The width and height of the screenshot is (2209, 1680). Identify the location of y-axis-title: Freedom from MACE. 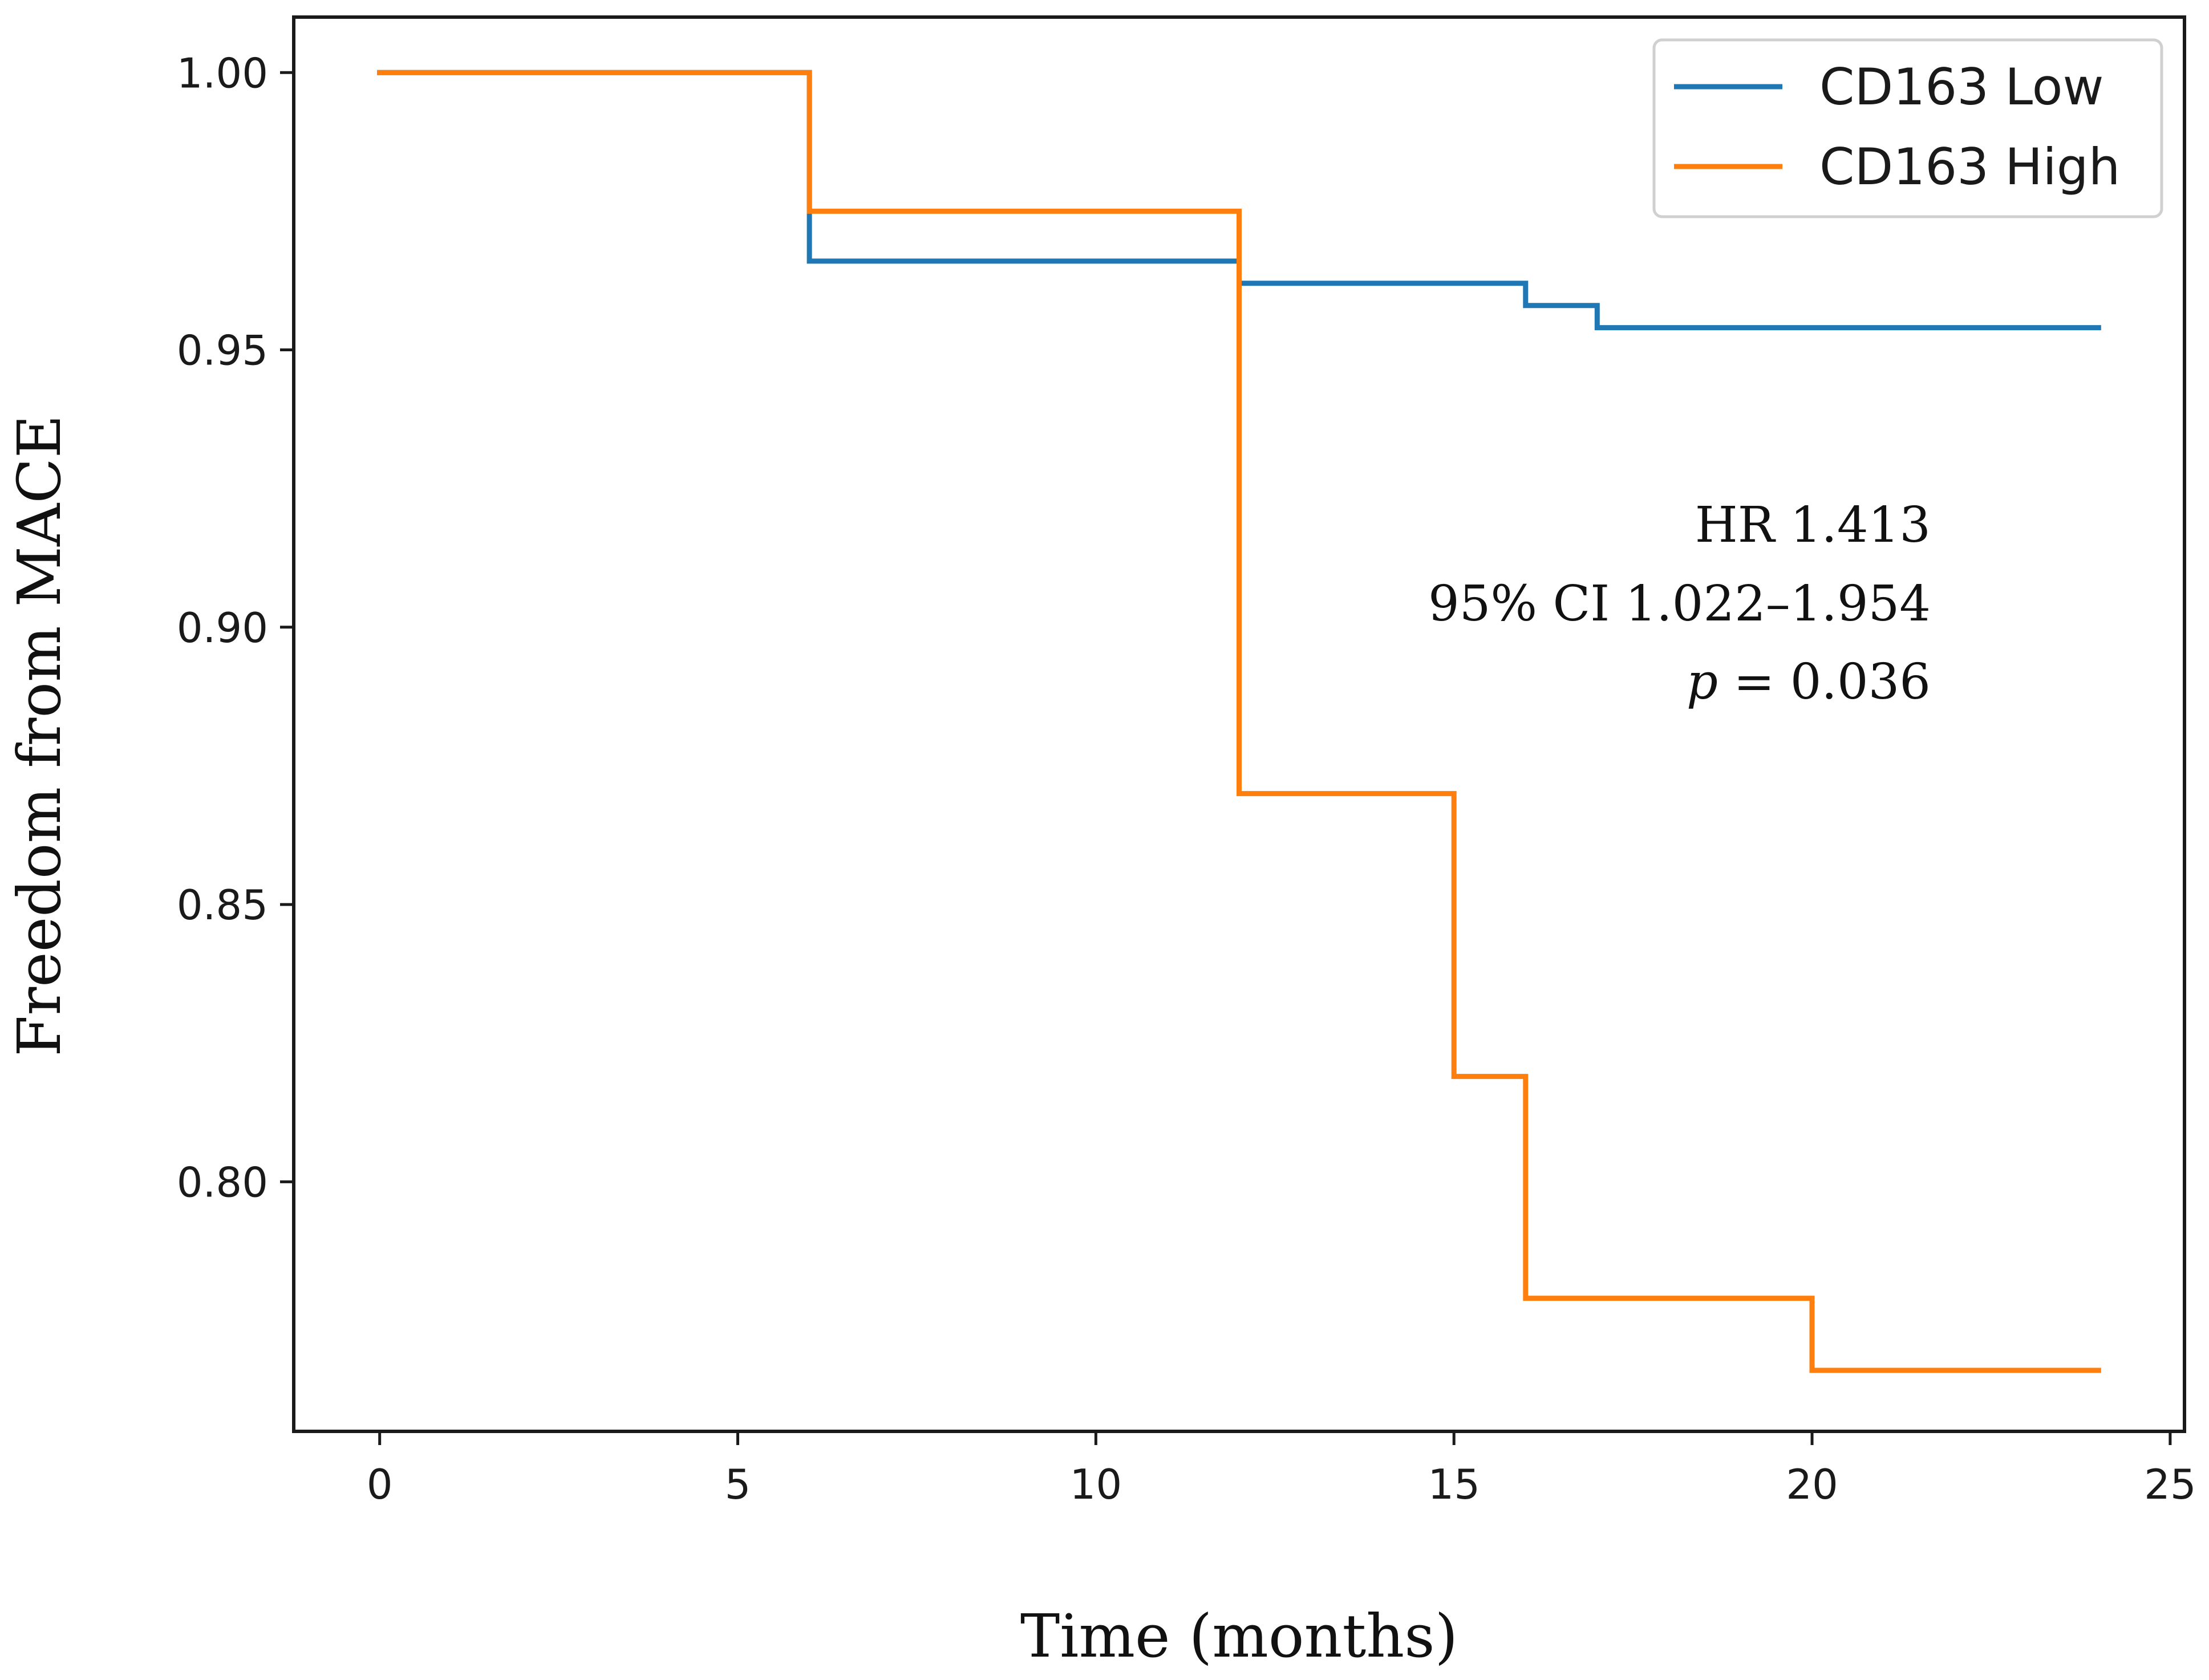
(40, 735).